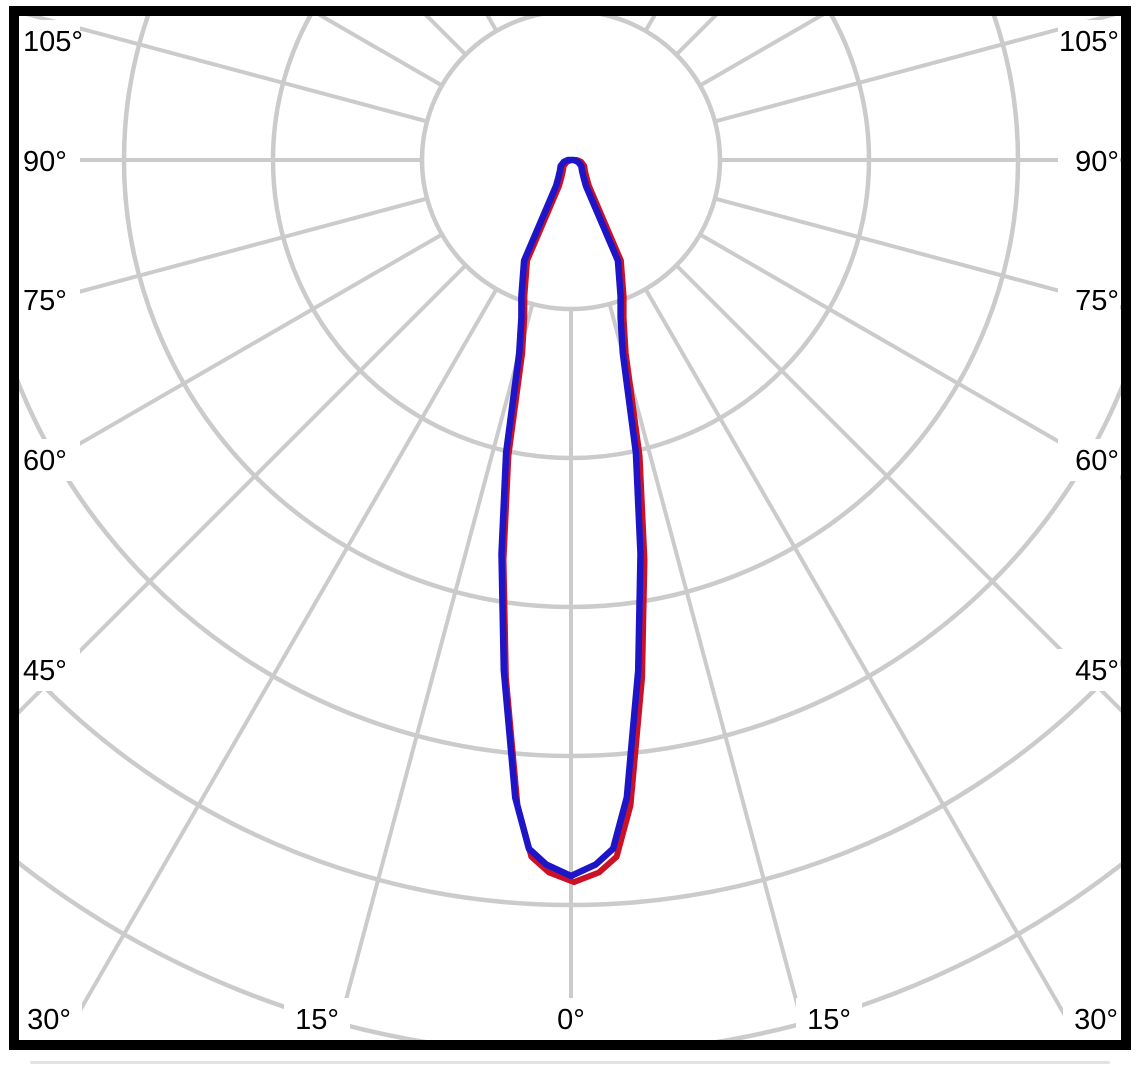 This screenshot has height=1070, width=1142. Describe the element at coordinates (1097, 461) in the screenshot. I see `angle-tick-label-right: 60°` at that location.